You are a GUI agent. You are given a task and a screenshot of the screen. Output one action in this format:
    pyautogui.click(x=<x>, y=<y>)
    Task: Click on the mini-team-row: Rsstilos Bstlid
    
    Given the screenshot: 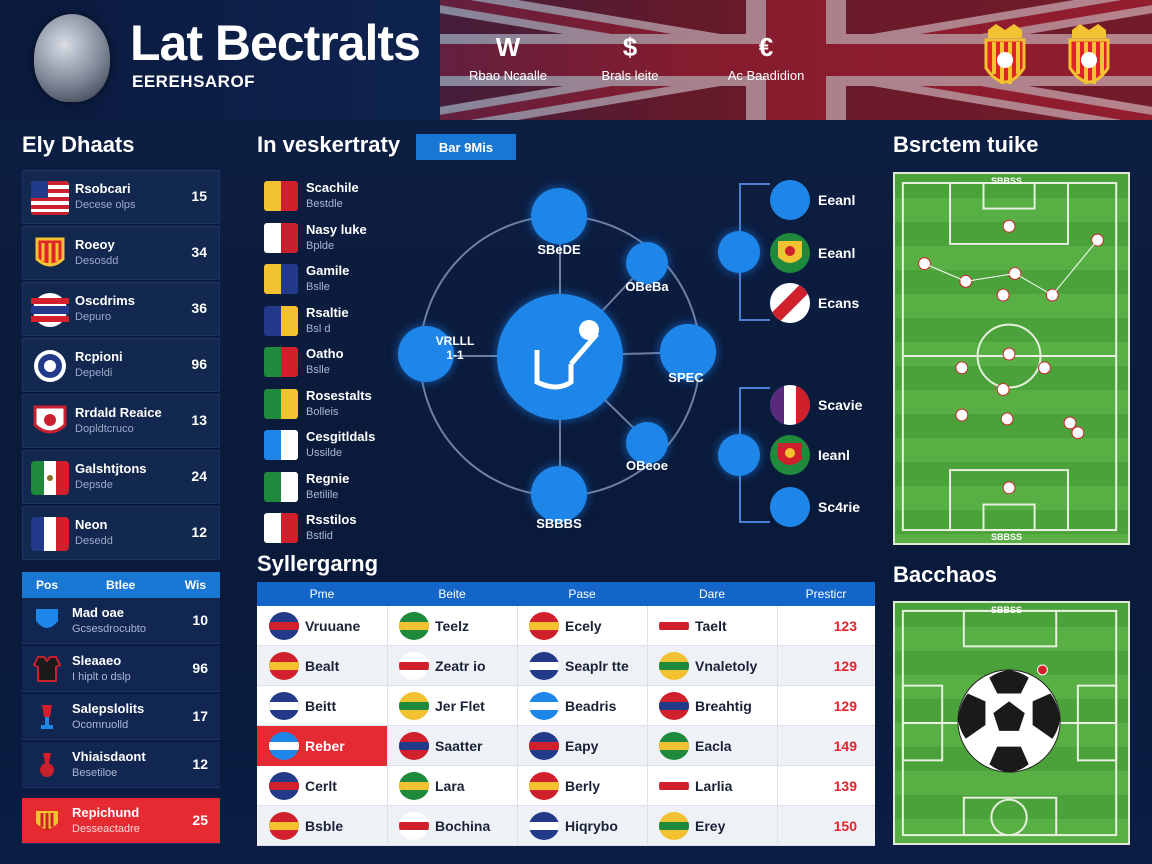 What is the action you would take?
    pyautogui.click(x=324, y=528)
    